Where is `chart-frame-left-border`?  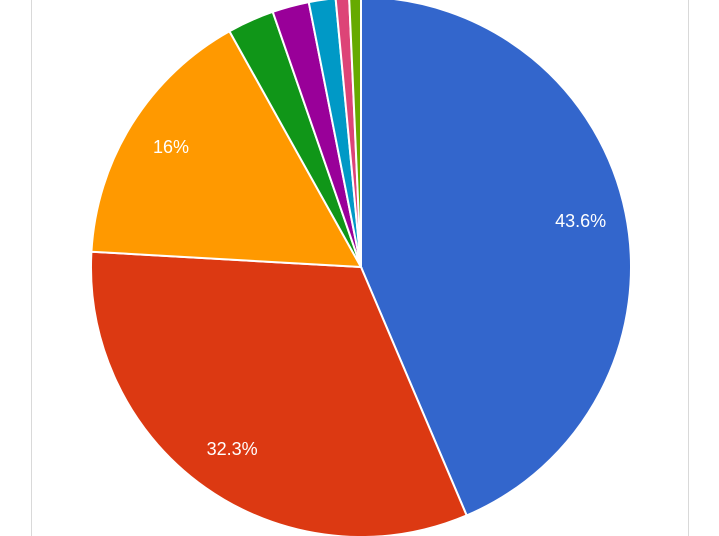
chart-frame-left-border is located at coordinates (31, 268).